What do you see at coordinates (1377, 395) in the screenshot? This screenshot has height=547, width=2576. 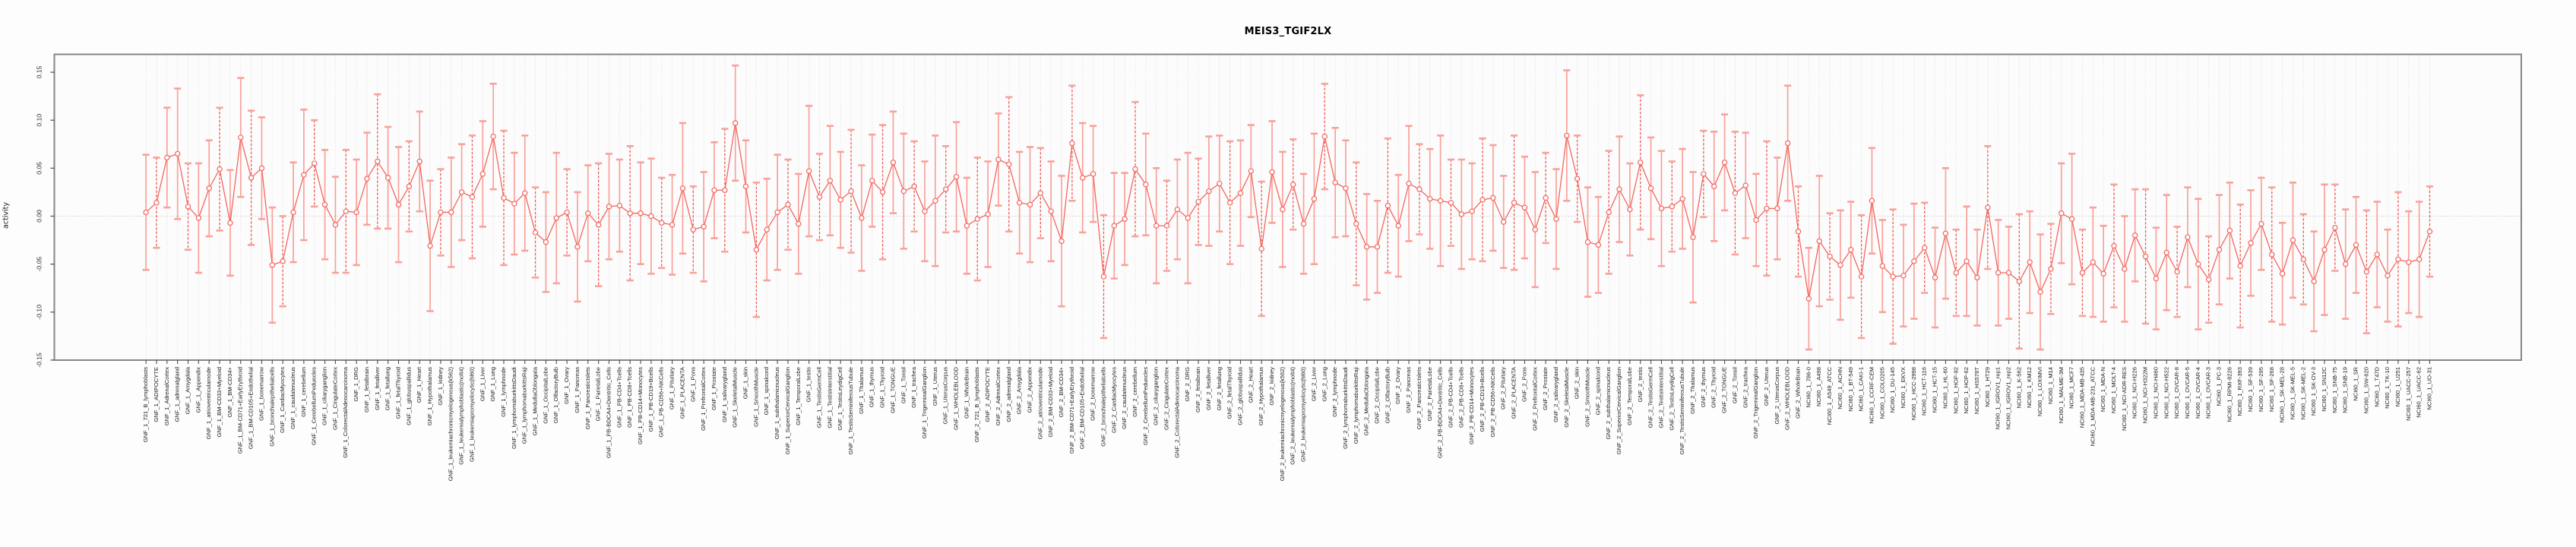 I see `x-tick-label: GNF_2_OccipitalLobe` at bounding box center [1377, 395].